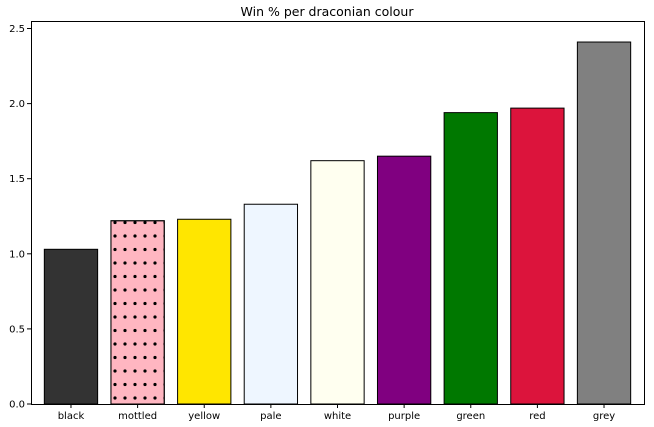 Image resolution: width=654 pixels, height=427 pixels. I want to click on y-tick-label: 1.5, so click(17, 179).